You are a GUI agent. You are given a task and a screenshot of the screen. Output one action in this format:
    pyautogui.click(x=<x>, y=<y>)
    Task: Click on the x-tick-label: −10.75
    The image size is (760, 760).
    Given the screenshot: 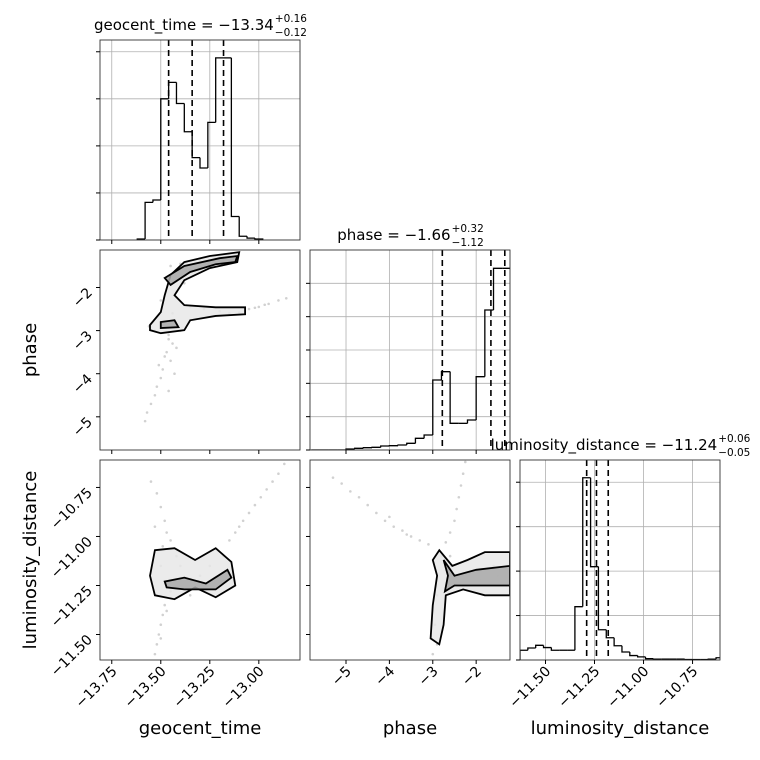 What is the action you would take?
    pyautogui.click(x=677, y=688)
    